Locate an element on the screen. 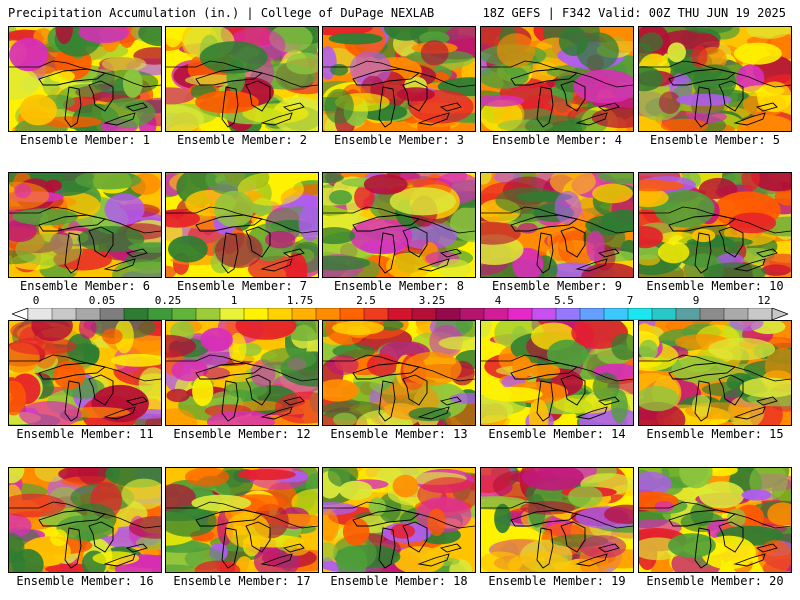 This screenshot has width=800, height=600. colorbar-tick-label: 9 is located at coordinates (696, 300).